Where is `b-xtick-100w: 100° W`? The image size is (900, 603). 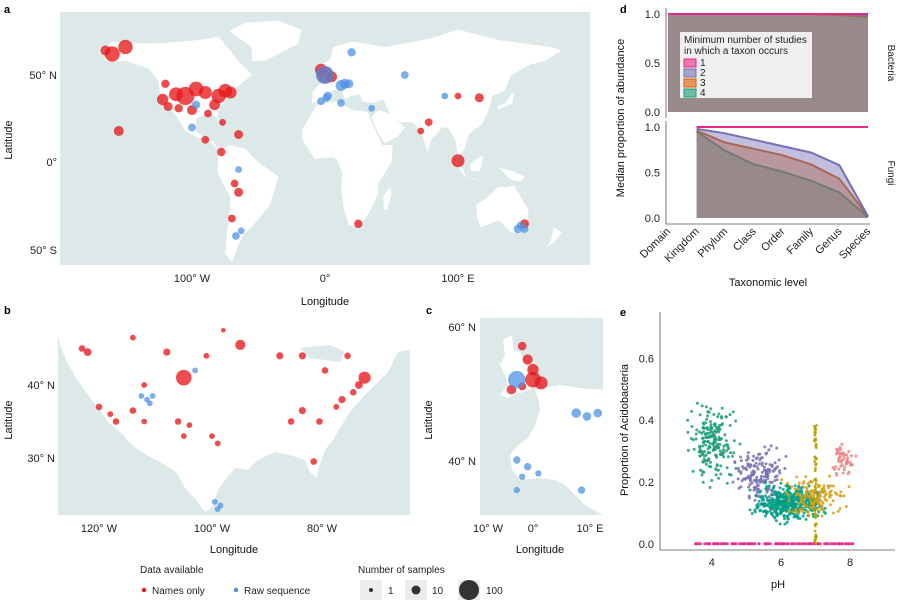
b-xtick-100w: 100° W is located at coordinates (212, 529).